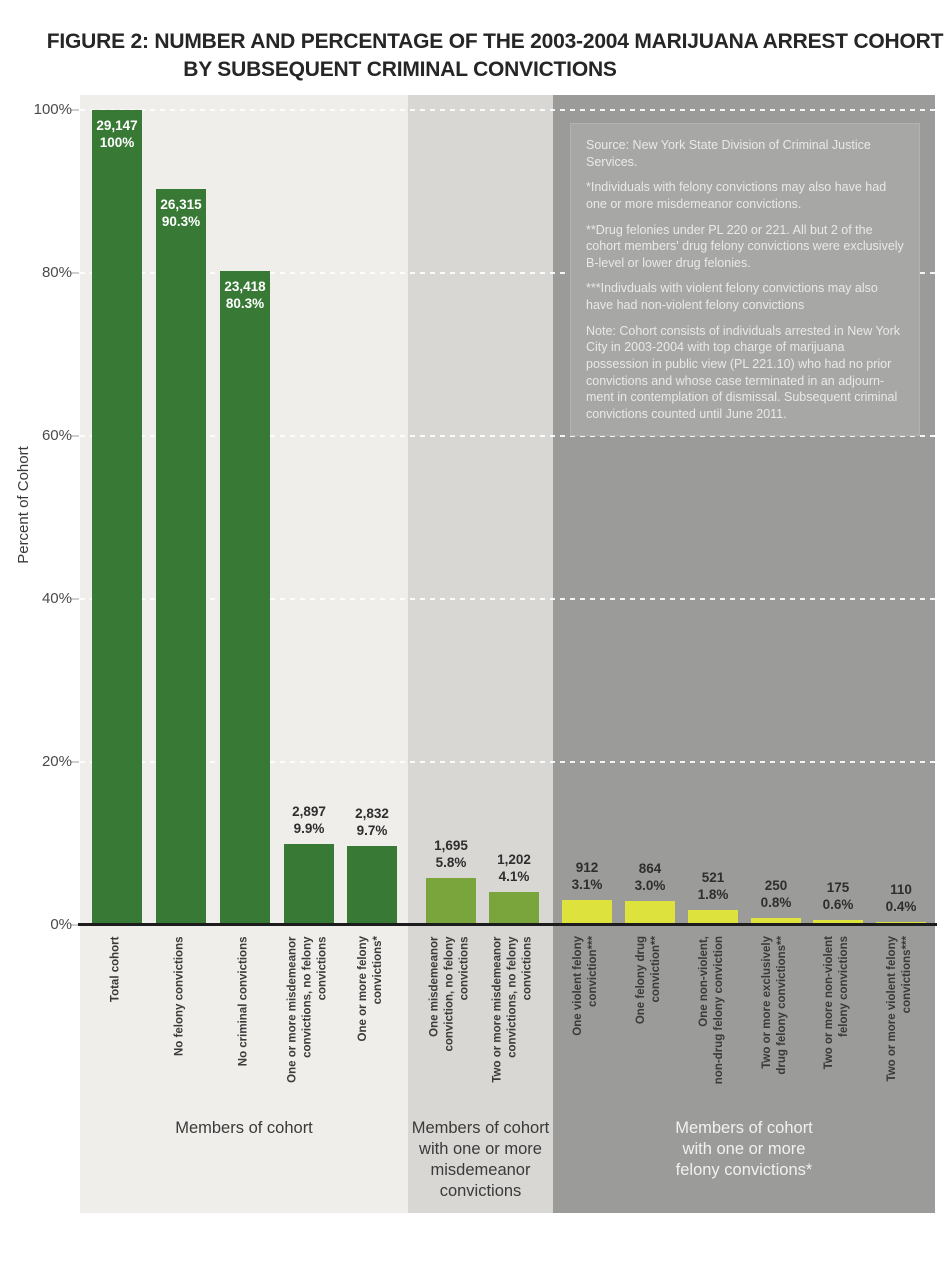 This screenshot has width=946, height=1261. What do you see at coordinates (309, 820) in the screenshot?
I see `bar-value-label: 2,897 9.9%` at bounding box center [309, 820].